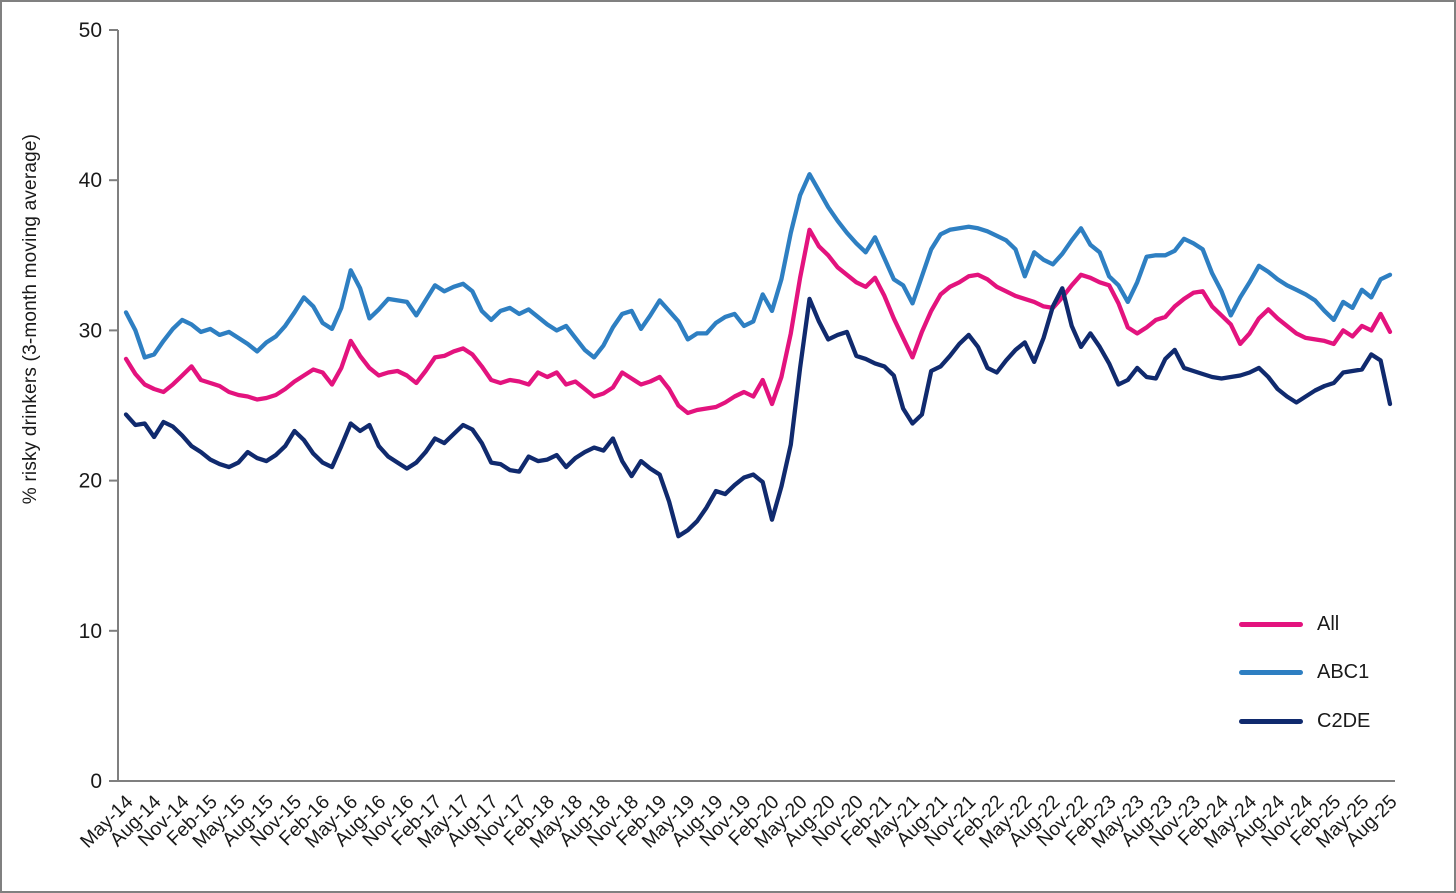 This screenshot has height=893, width=1456. What do you see at coordinates (1271, 624) in the screenshot?
I see `all-line-swatch` at bounding box center [1271, 624].